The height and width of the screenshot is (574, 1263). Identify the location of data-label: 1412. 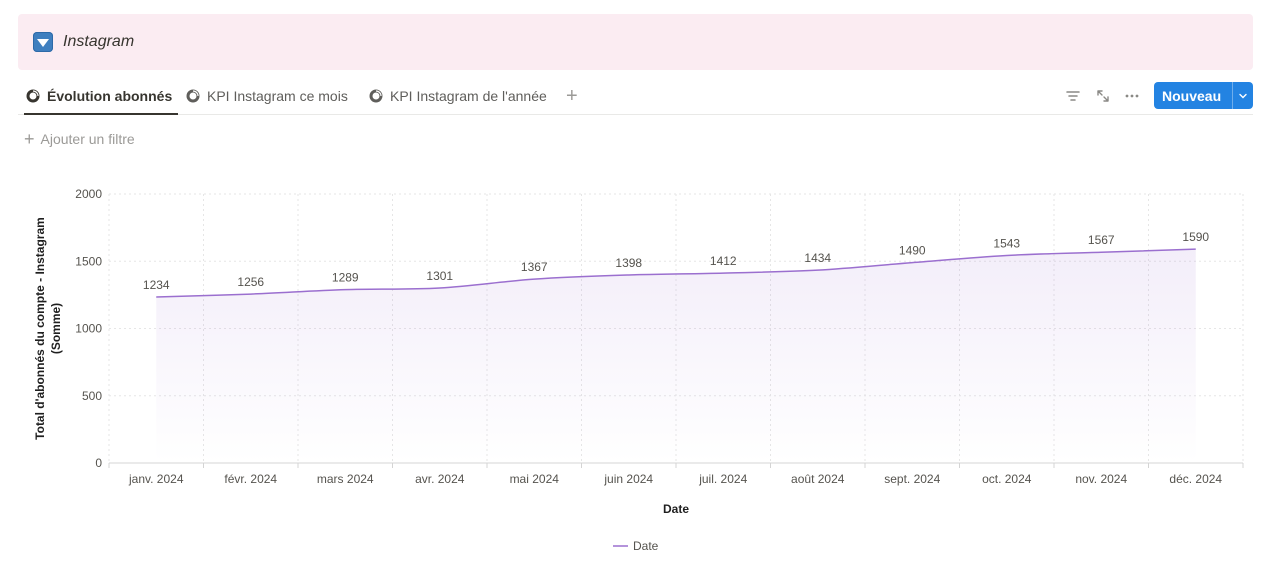
(723, 261).